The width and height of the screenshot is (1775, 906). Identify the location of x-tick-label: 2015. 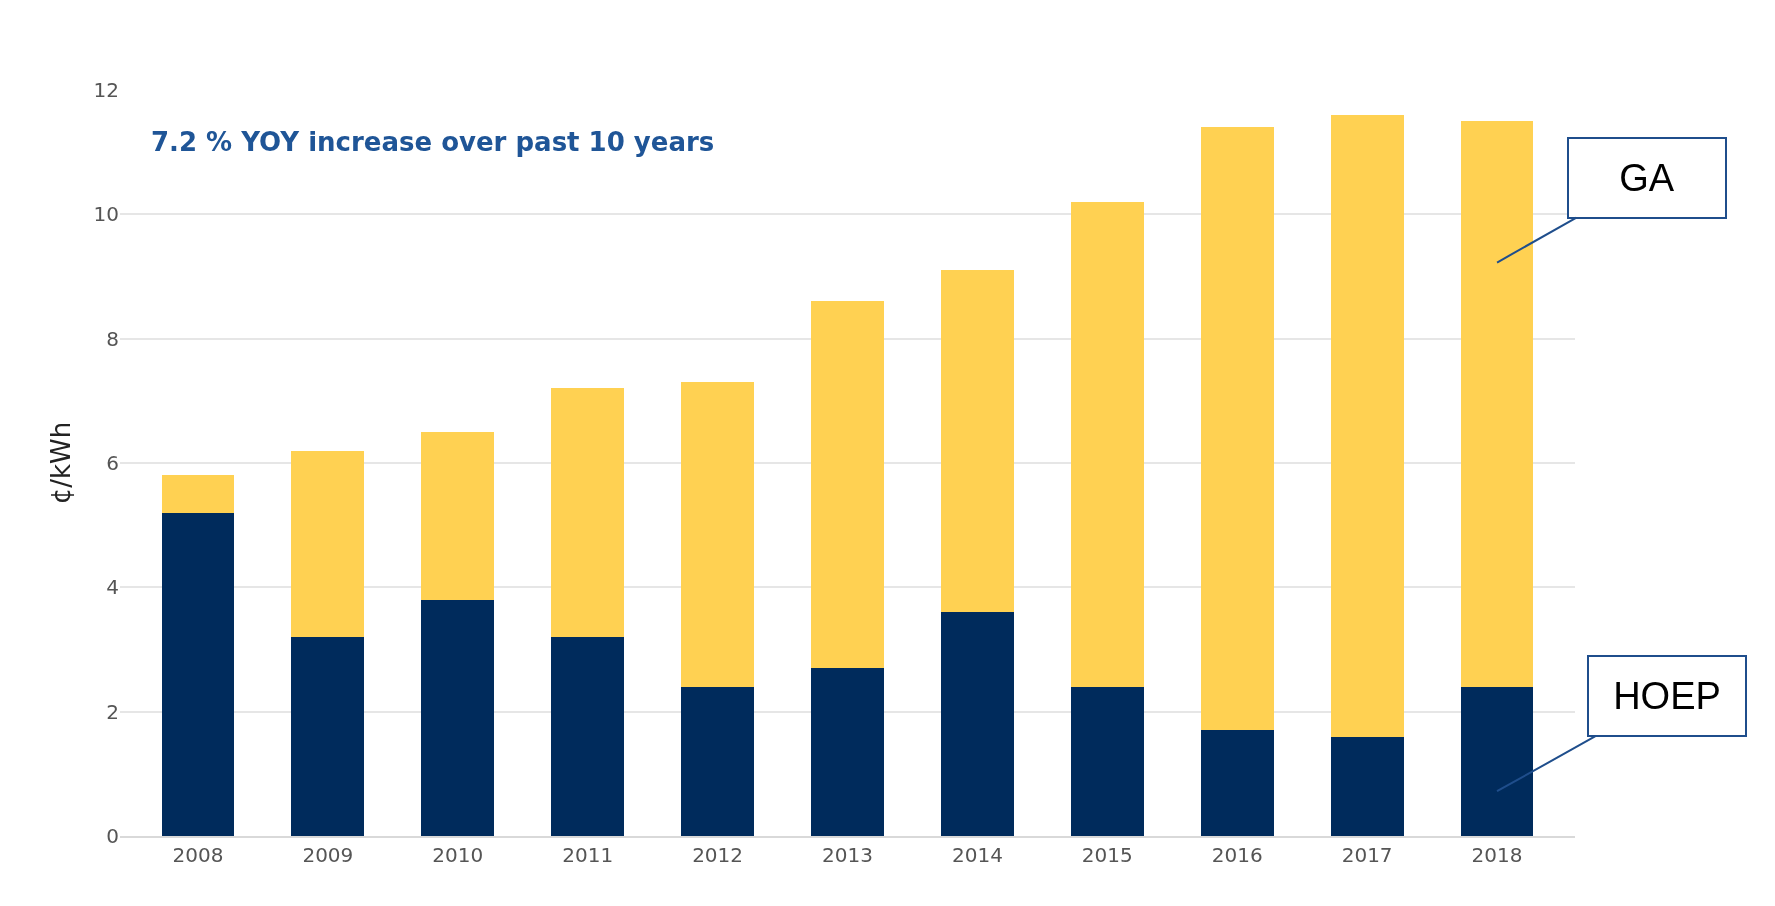
(1107, 855).